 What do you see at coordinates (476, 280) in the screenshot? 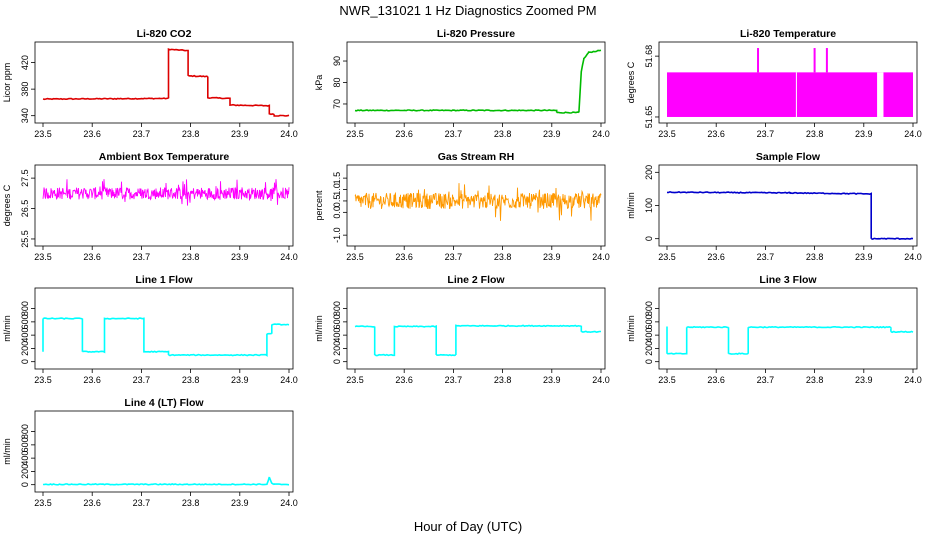
I see `panel-title: Line 2 Flow` at bounding box center [476, 280].